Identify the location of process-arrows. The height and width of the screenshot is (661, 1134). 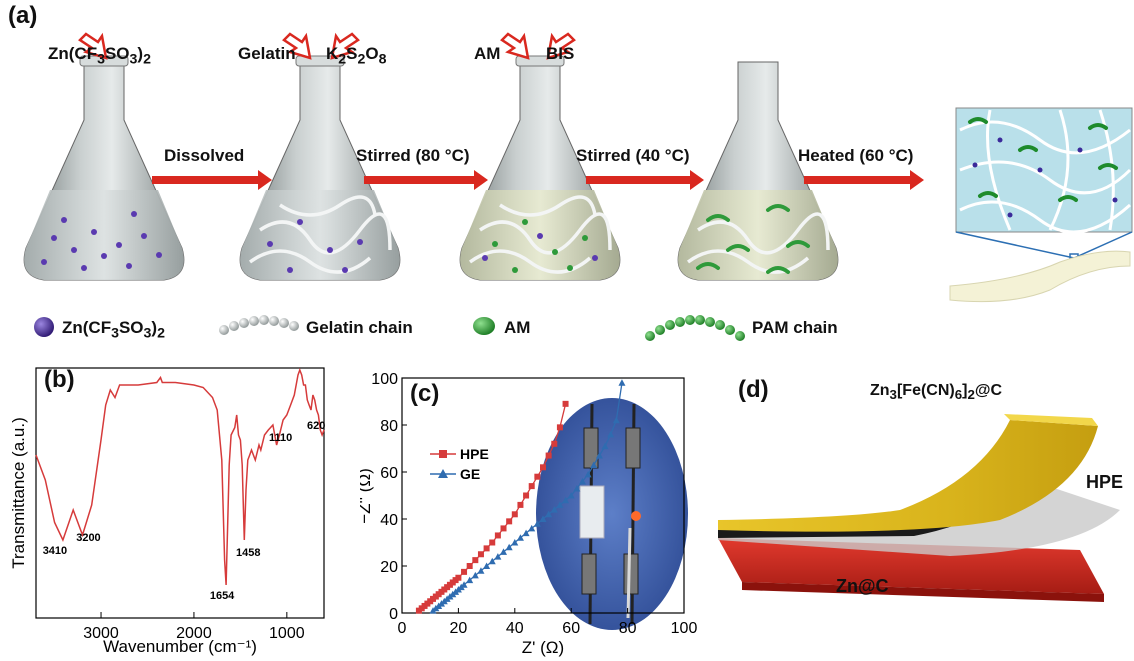
(538, 180).